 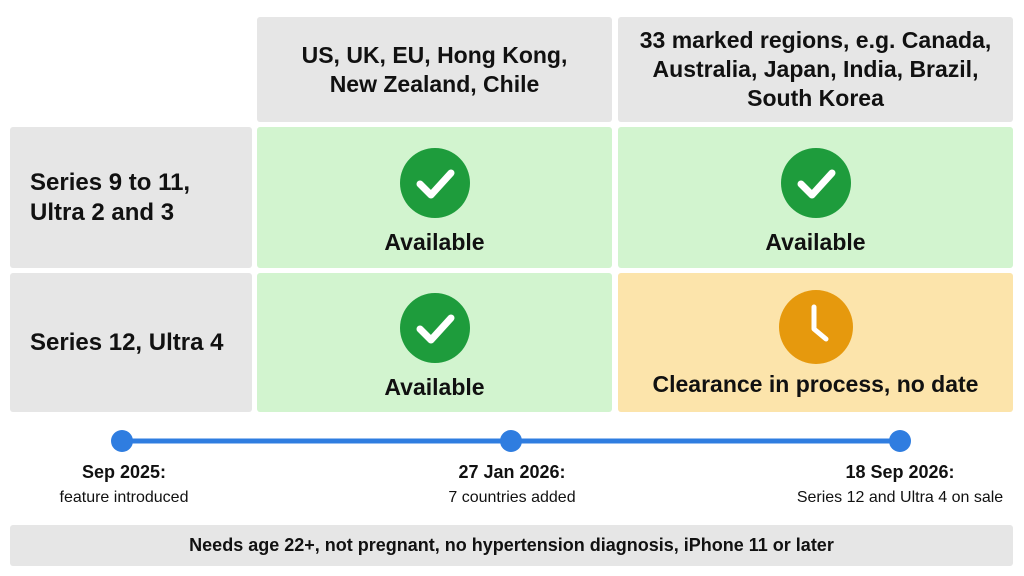 What do you see at coordinates (110, 197) in the screenshot?
I see `row-label-text: Series 9 to 11, Ultra 2 and 3` at bounding box center [110, 197].